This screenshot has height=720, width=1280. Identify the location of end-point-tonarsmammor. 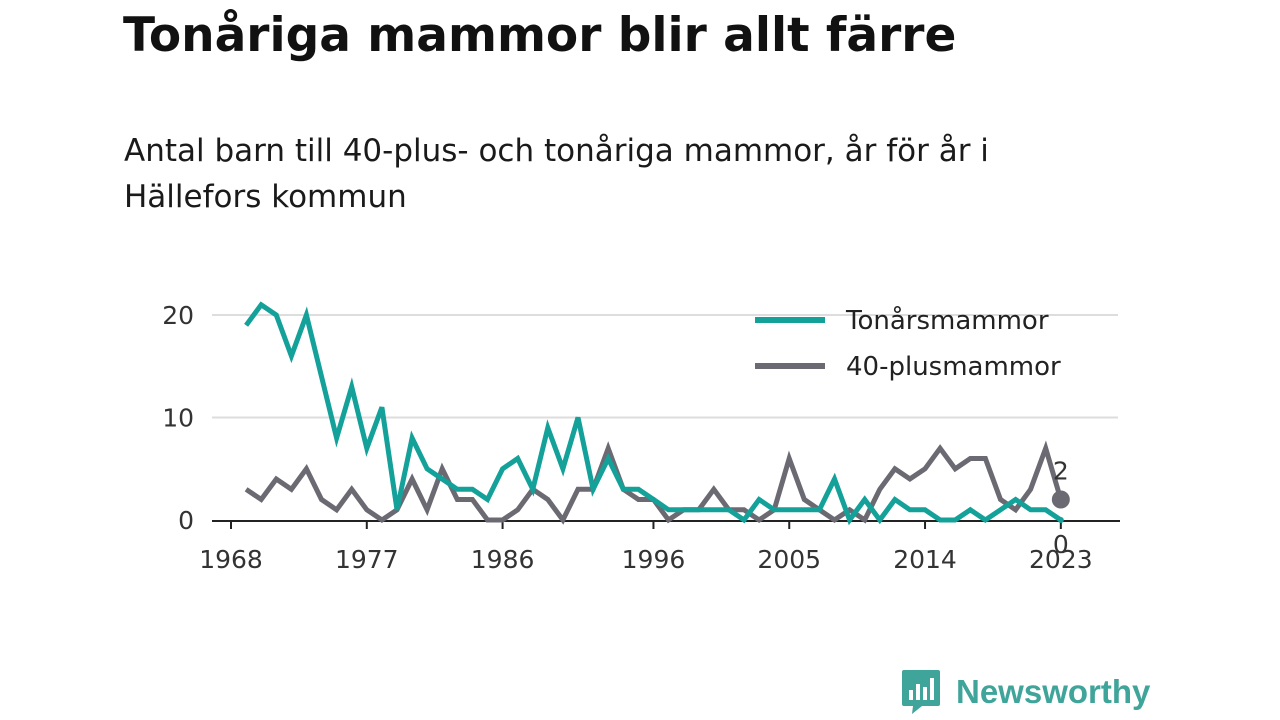
(1060, 520).